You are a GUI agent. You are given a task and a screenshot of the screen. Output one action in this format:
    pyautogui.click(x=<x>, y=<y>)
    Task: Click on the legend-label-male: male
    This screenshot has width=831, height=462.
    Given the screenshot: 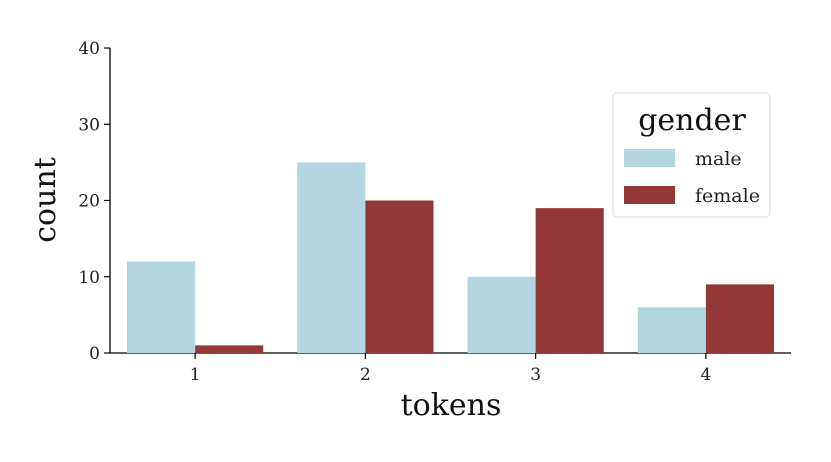 What is the action you would take?
    pyautogui.click(x=718, y=159)
    